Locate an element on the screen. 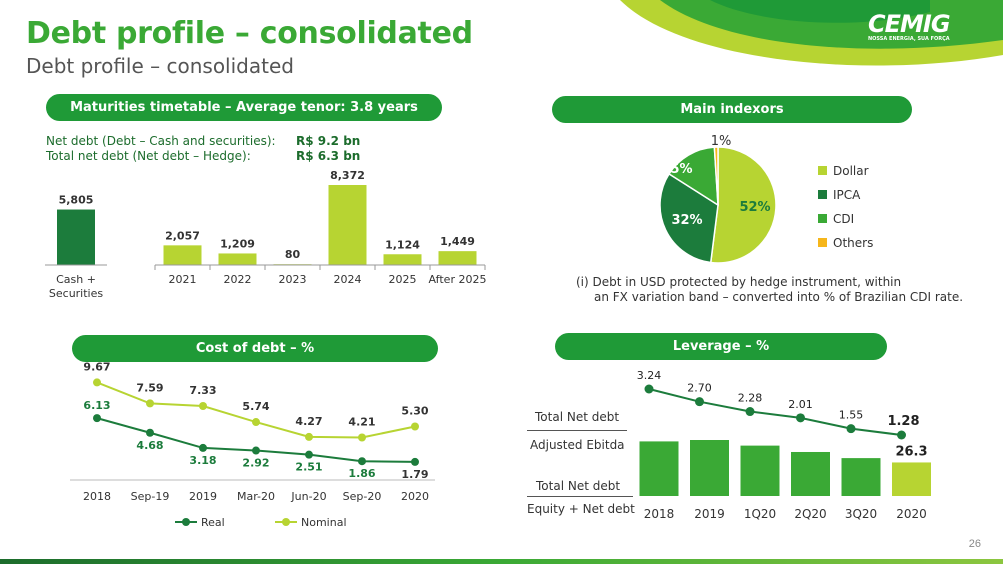 This screenshot has width=1003, height=564. cost-data-label: 9.67 is located at coordinates (96, 367).